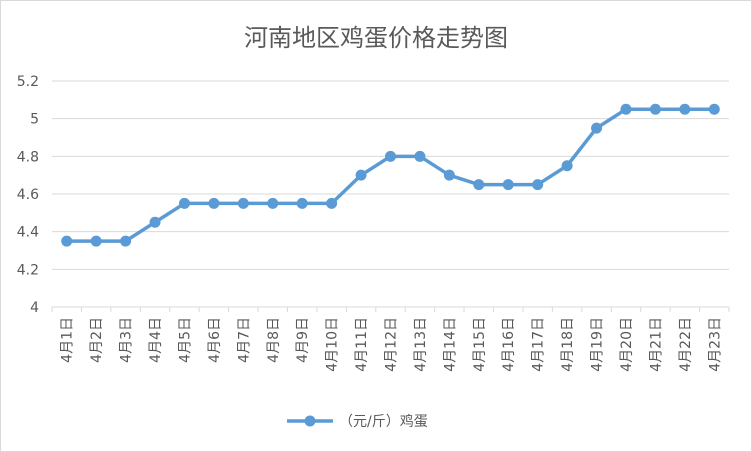  Describe the element at coordinates (686, 344) in the screenshot. I see `x-tick-label: 4月22日` at that location.